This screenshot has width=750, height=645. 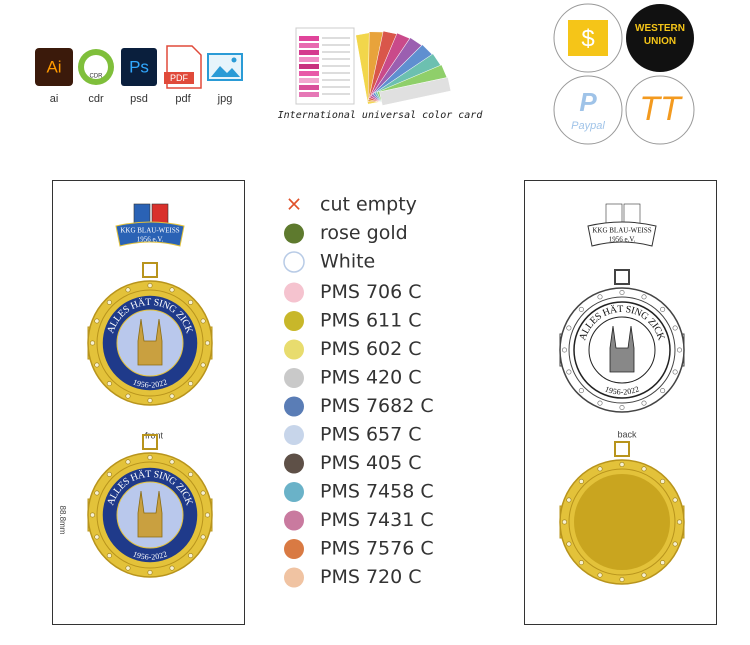 I want to click on legend-label: PMS 611 C, so click(x=371, y=321).